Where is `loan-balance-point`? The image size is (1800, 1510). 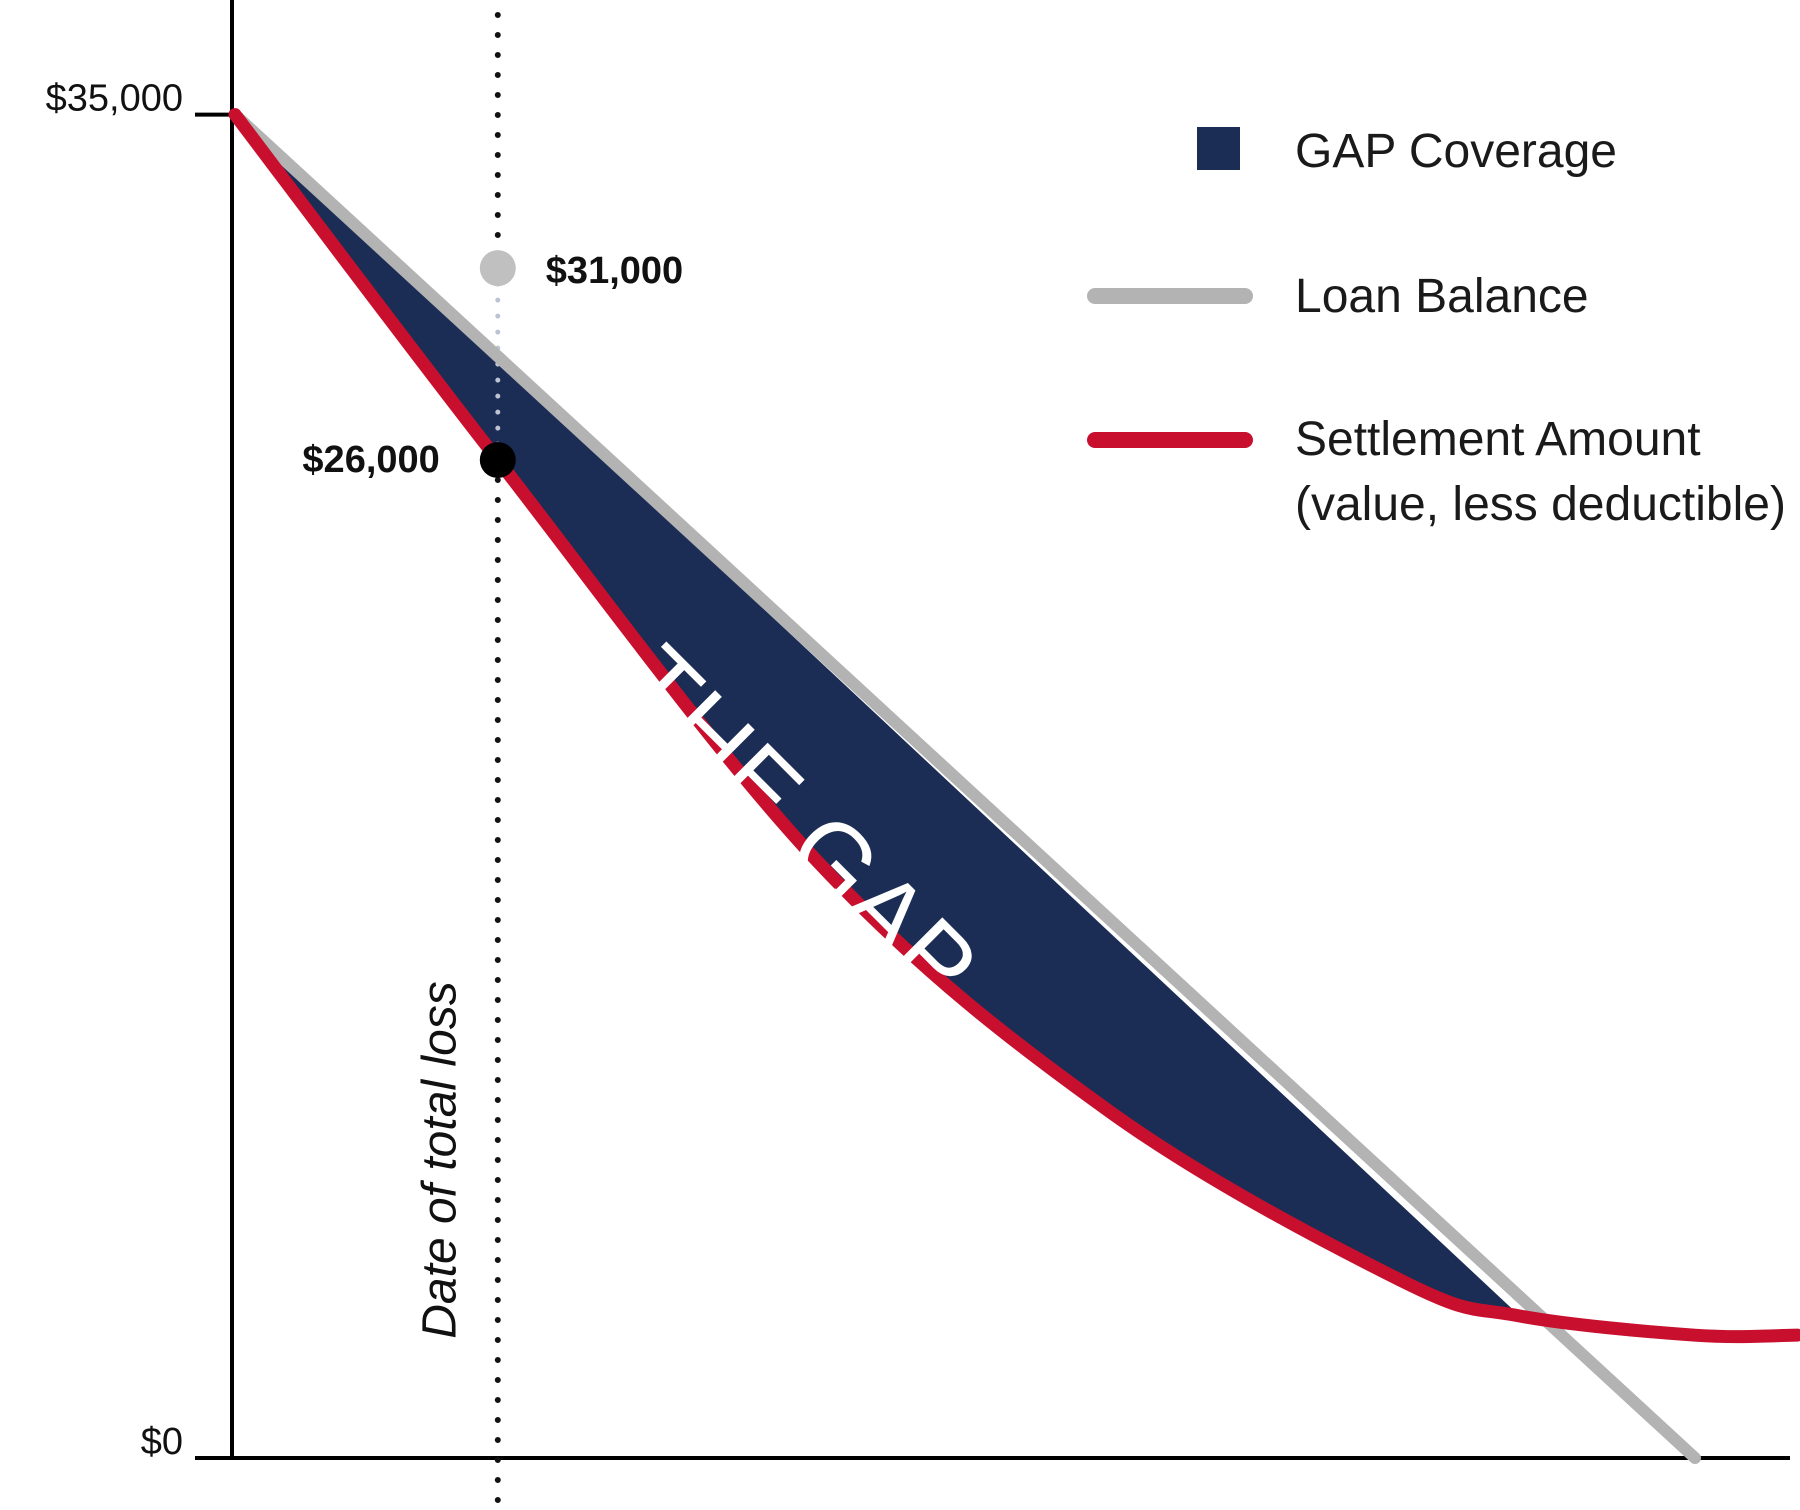
loan-balance-point is located at coordinates (497, 268).